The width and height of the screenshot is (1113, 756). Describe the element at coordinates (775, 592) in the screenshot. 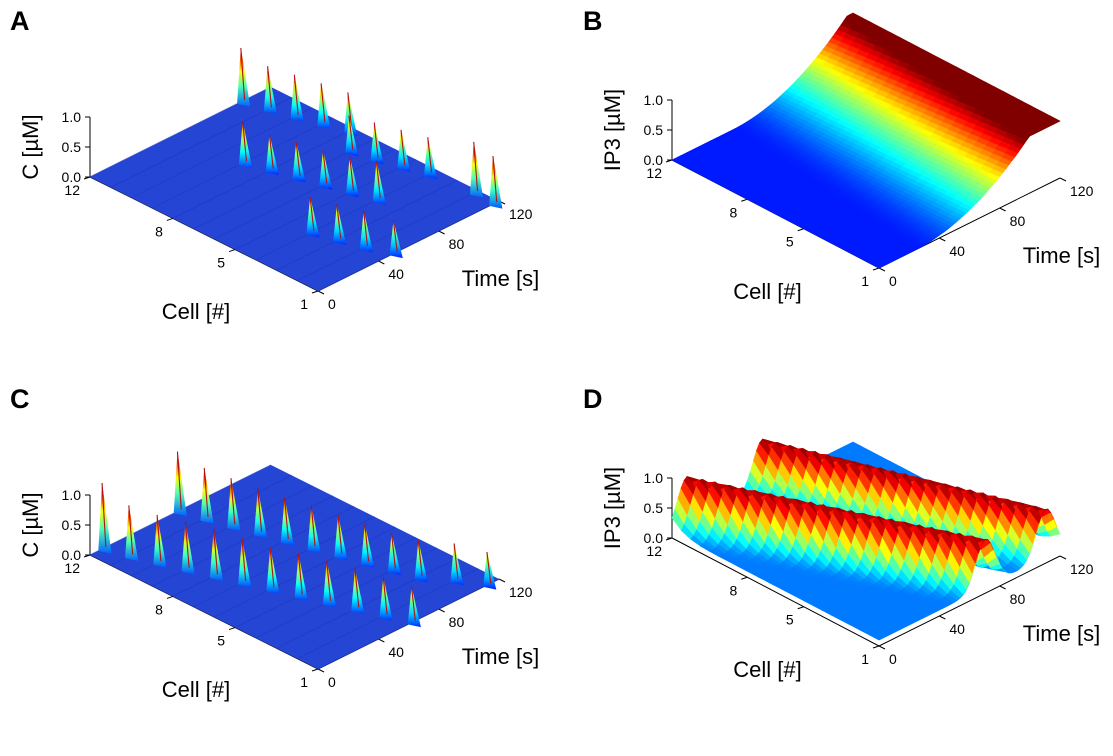

I see `cell-axis-line` at that location.